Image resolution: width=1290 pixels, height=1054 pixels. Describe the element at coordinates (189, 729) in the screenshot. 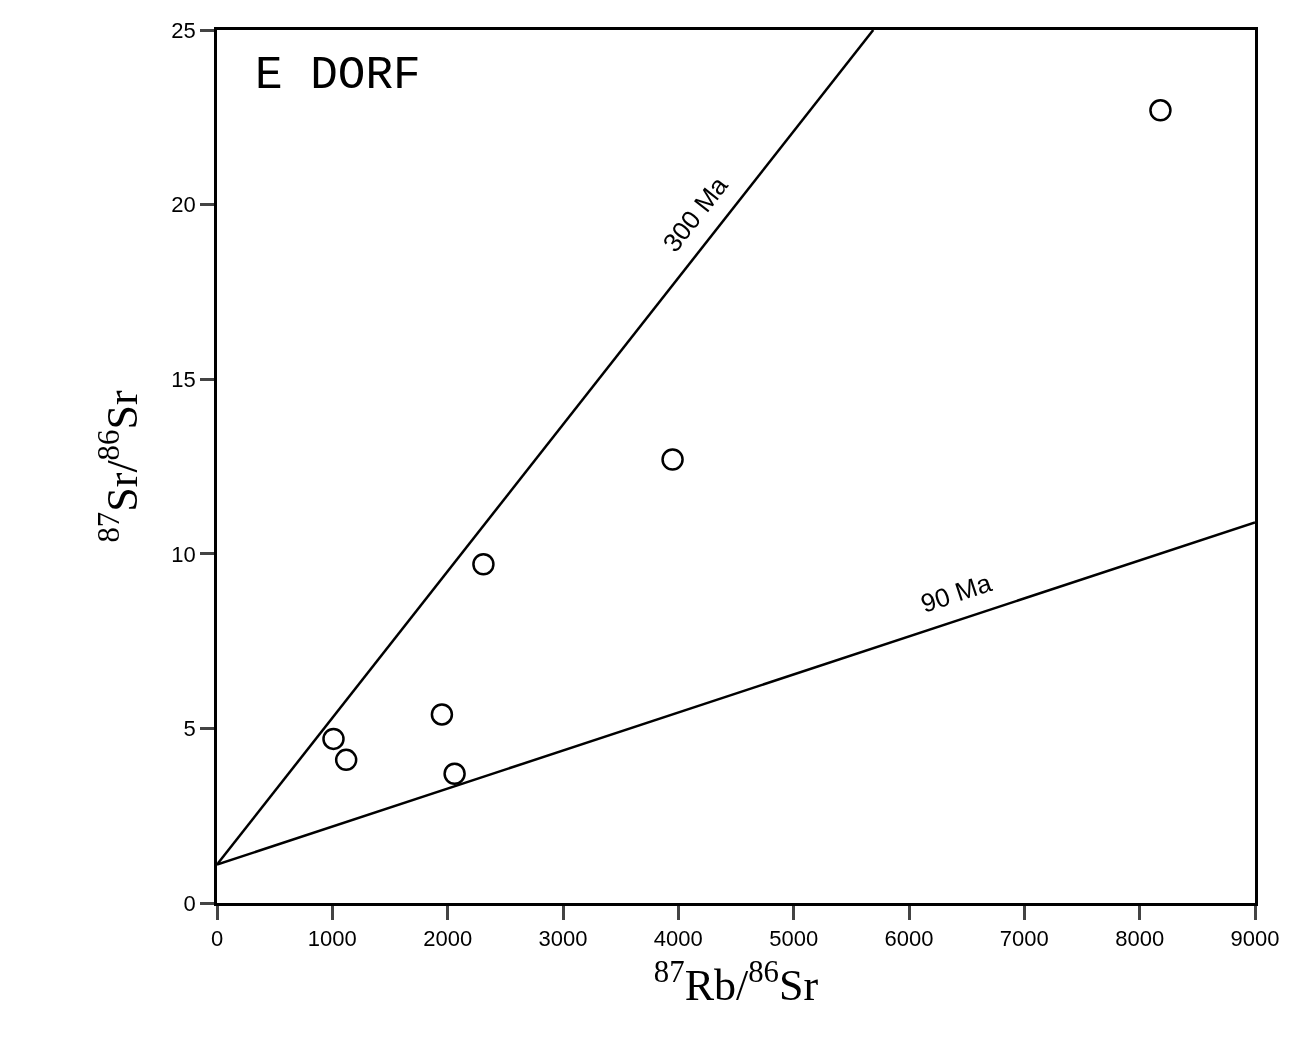

I see `y-tick-label: 5` at that location.